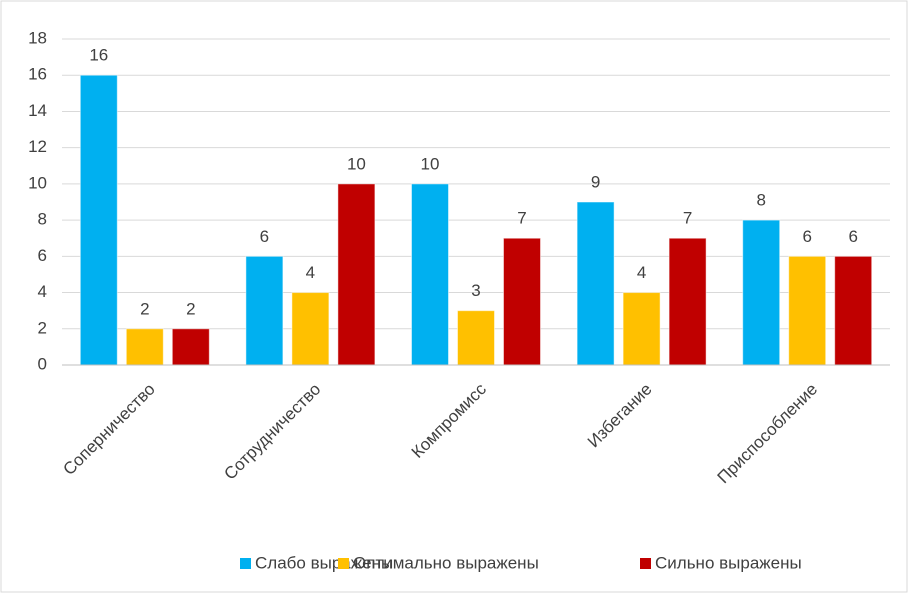  I want to click on legend-label: Сильно выражены, so click(728, 562).